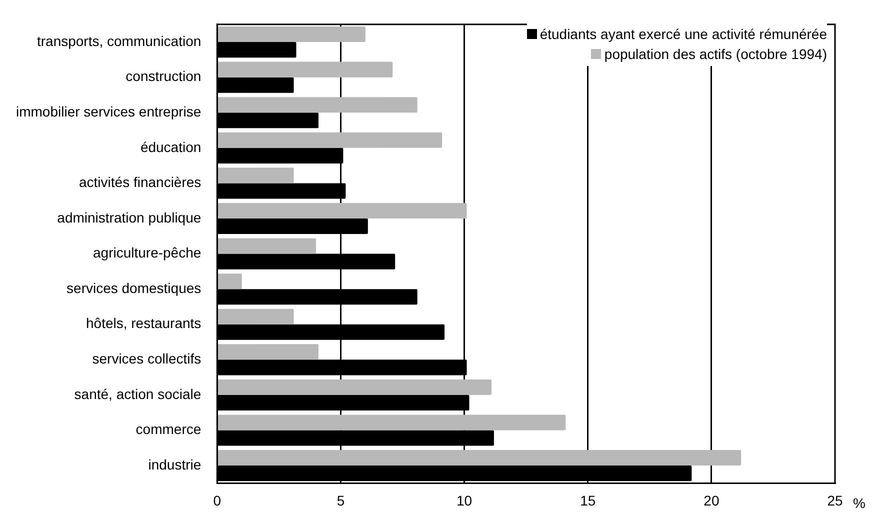  I want to click on x-tick-label: 20, so click(712, 500).